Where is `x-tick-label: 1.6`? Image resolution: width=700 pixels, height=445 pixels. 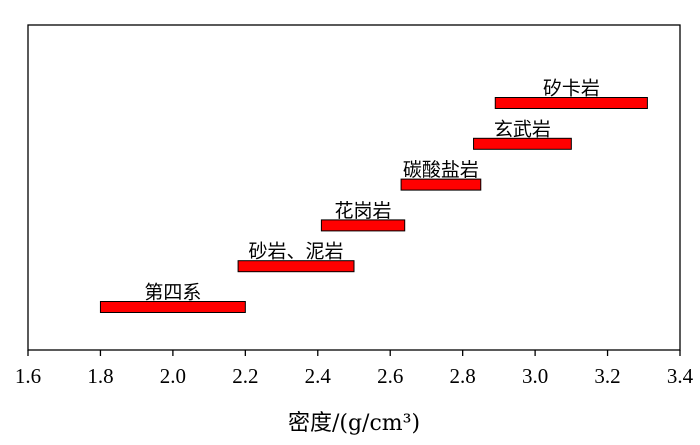 x-tick-label: 1.6 is located at coordinates (28, 376).